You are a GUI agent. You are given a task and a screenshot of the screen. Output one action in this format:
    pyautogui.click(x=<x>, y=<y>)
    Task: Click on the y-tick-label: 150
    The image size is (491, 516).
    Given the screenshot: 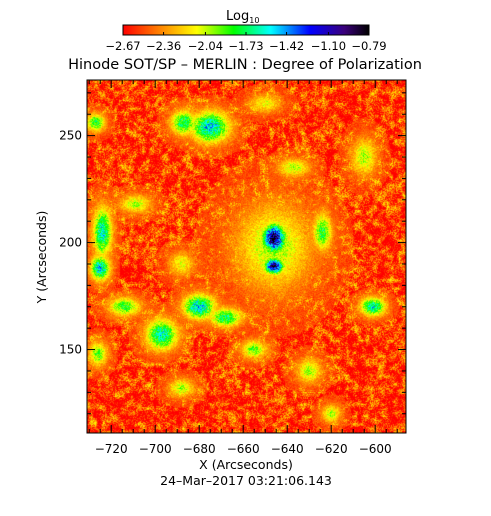 What is the action you would take?
    pyautogui.click(x=70, y=350)
    